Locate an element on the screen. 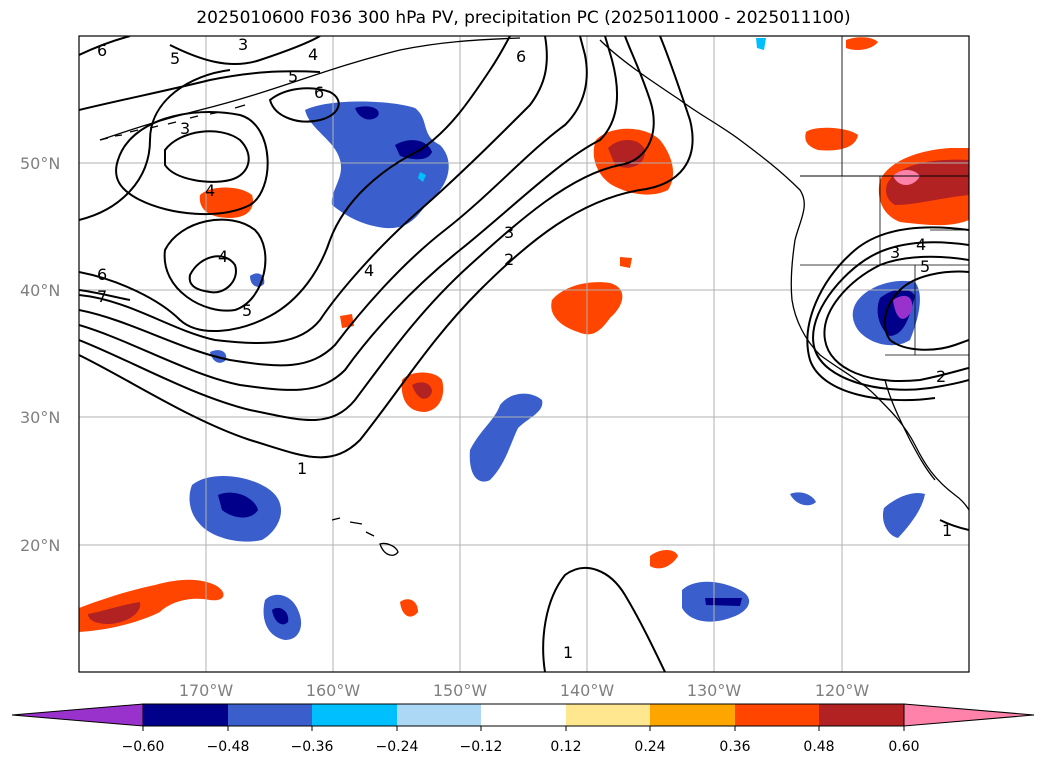  lat-label: 40°N is located at coordinates (40, 290).